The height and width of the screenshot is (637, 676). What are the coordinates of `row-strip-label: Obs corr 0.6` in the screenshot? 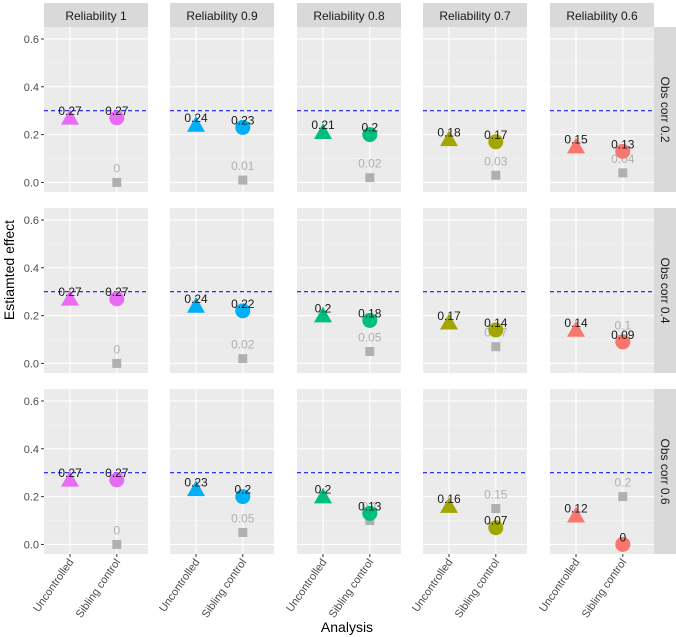 It's located at (665, 471).